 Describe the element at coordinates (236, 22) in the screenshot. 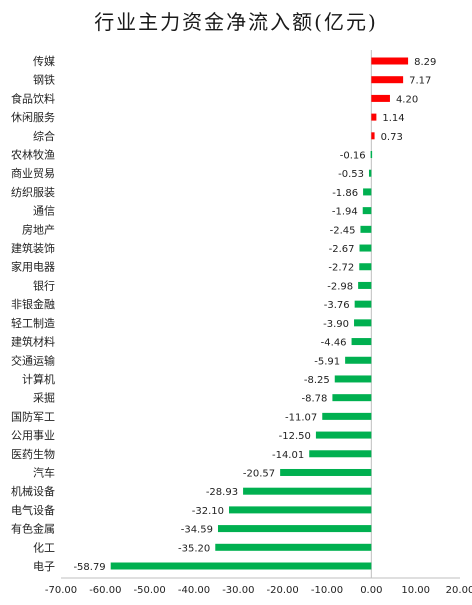

I see `chart-title: 行业主力资金净流入额(亿元)` at that location.